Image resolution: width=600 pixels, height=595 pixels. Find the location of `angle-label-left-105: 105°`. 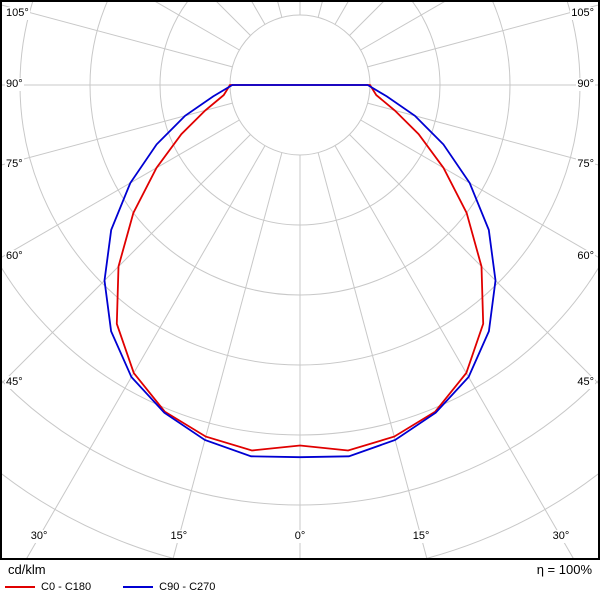

angle-label-left-105: 105° is located at coordinates (17, 13).